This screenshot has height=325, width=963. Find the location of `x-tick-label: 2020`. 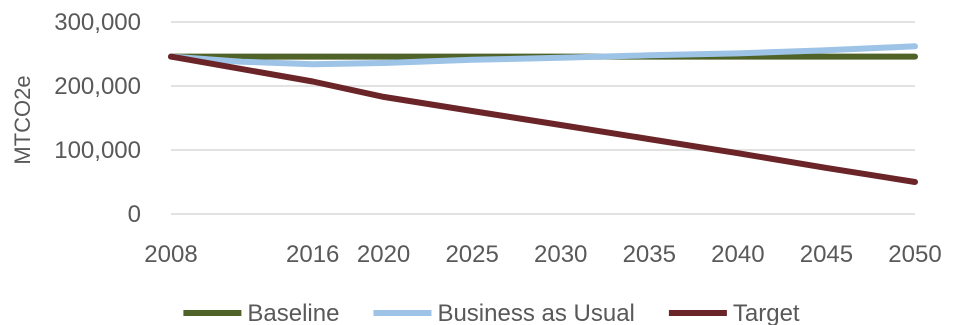

x-tick-label: 2020 is located at coordinates (383, 254).